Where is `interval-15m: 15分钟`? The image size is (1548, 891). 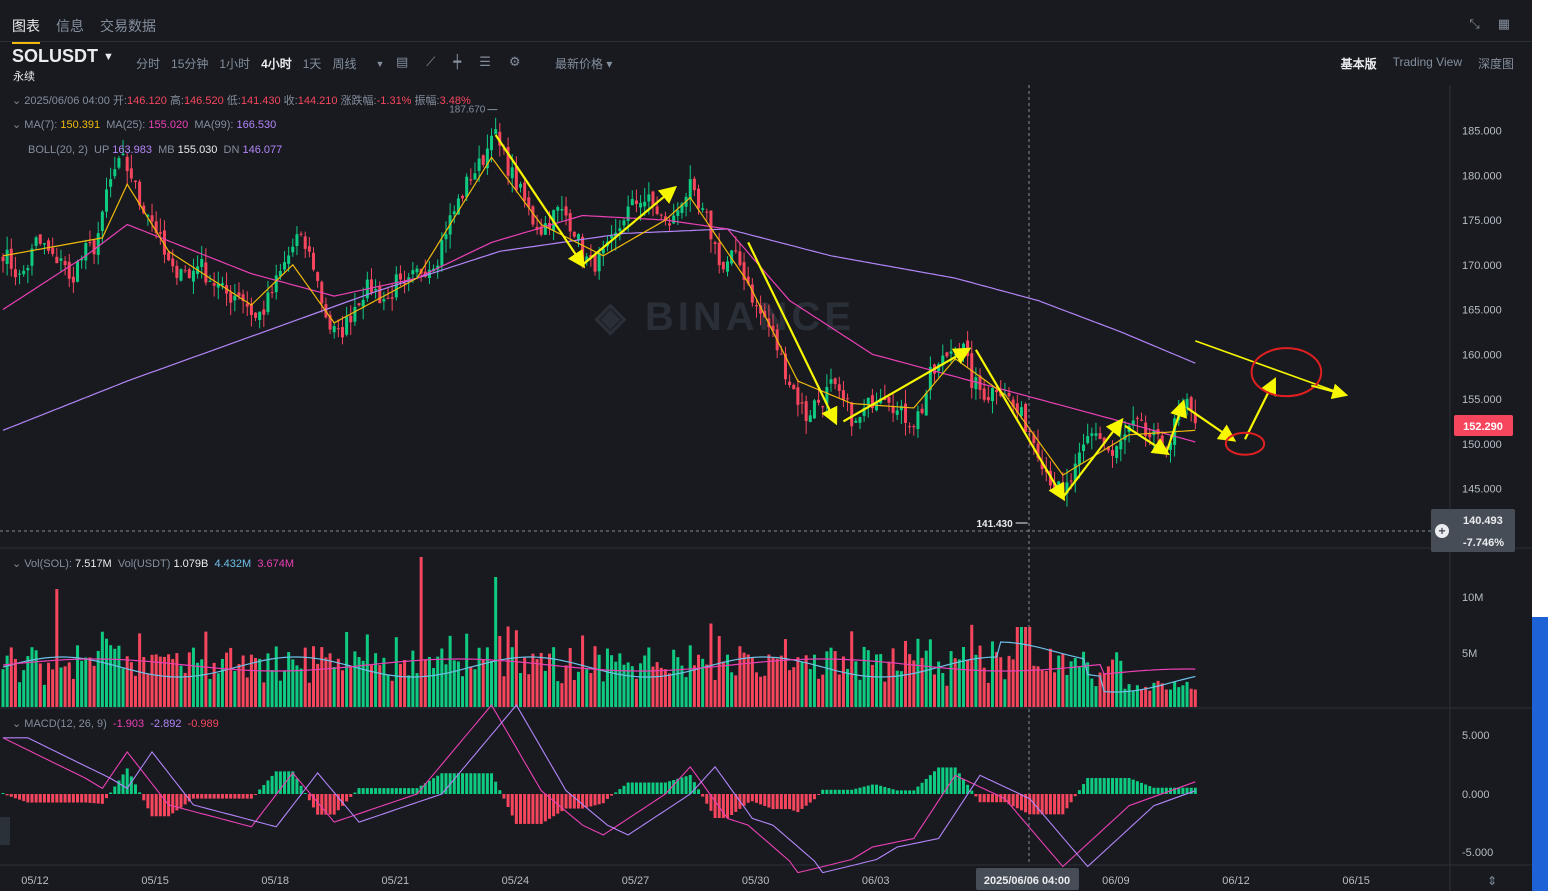 interval-15m: 15分钟 is located at coordinates (190, 64).